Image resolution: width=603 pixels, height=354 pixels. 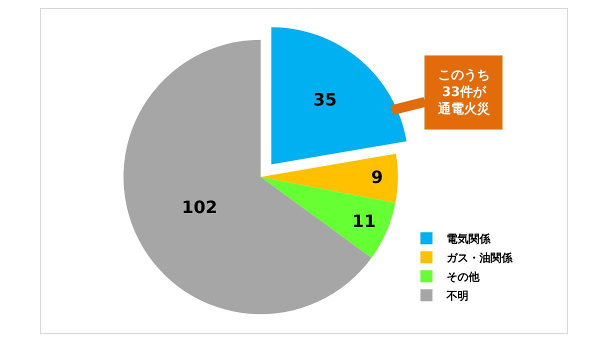 What do you see at coordinates (364, 222) in the screenshot?
I see `data-label: 11` at bounding box center [364, 222].